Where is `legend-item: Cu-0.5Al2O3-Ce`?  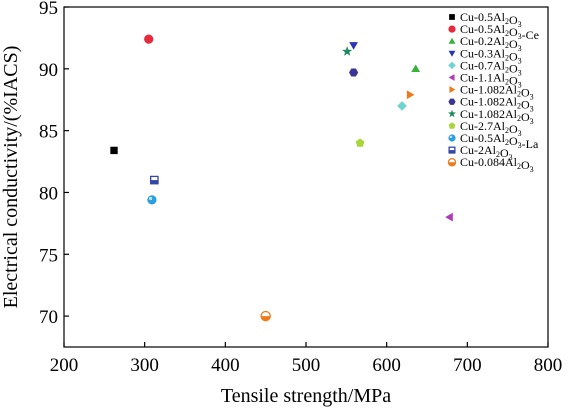
legend-item: Cu-0.5Al2O3-Ce is located at coordinates (493, 32).